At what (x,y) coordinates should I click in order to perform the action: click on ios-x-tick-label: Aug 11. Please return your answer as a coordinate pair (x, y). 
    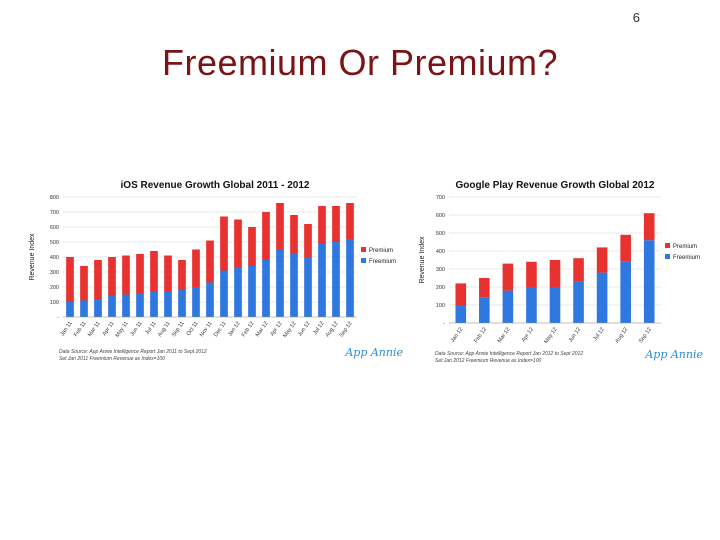
    Looking at the image, I should click on (164, 329).